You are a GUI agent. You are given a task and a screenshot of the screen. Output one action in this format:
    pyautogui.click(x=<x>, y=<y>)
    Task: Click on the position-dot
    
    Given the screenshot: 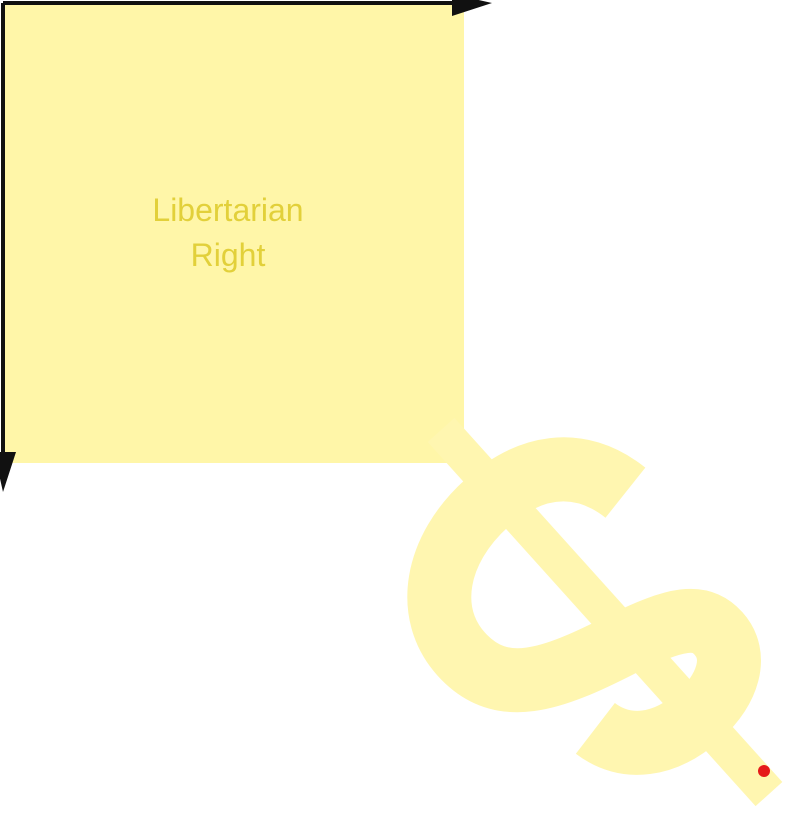 What is the action you would take?
    pyautogui.click(x=764, y=771)
    